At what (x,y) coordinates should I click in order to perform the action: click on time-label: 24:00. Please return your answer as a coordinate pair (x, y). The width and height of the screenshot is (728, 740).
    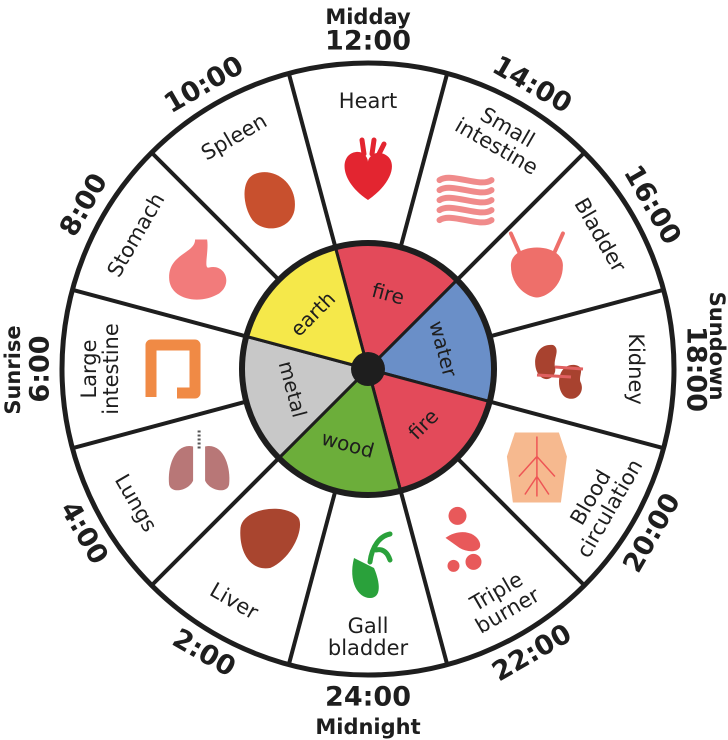
    Looking at the image, I should click on (368, 697).